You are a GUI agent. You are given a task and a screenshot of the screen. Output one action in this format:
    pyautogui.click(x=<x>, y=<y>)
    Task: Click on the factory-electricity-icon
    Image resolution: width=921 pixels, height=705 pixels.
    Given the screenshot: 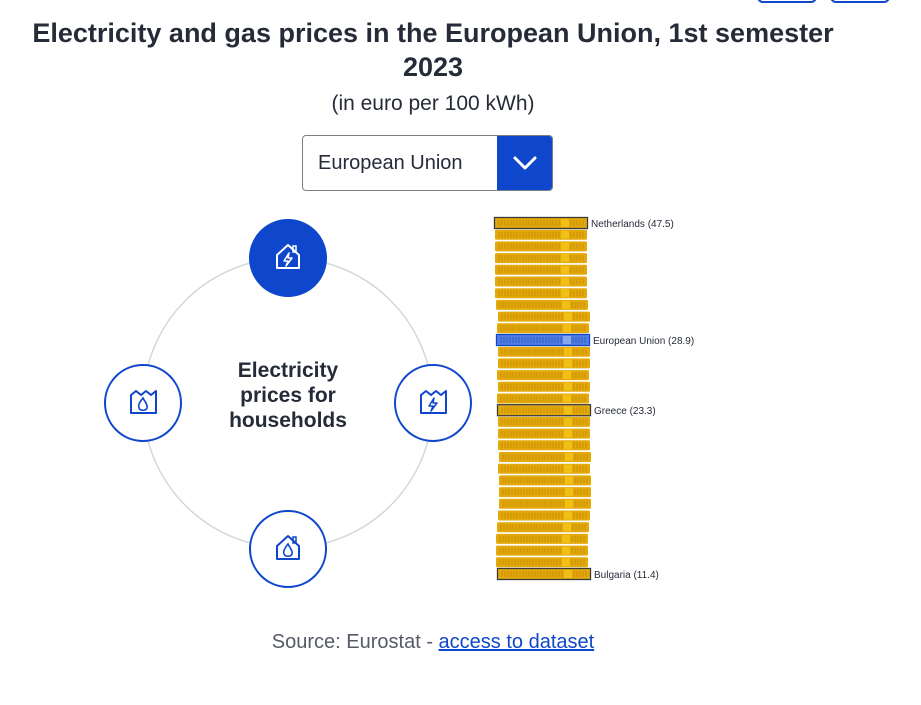 What is the action you would take?
    pyautogui.click(x=433, y=403)
    